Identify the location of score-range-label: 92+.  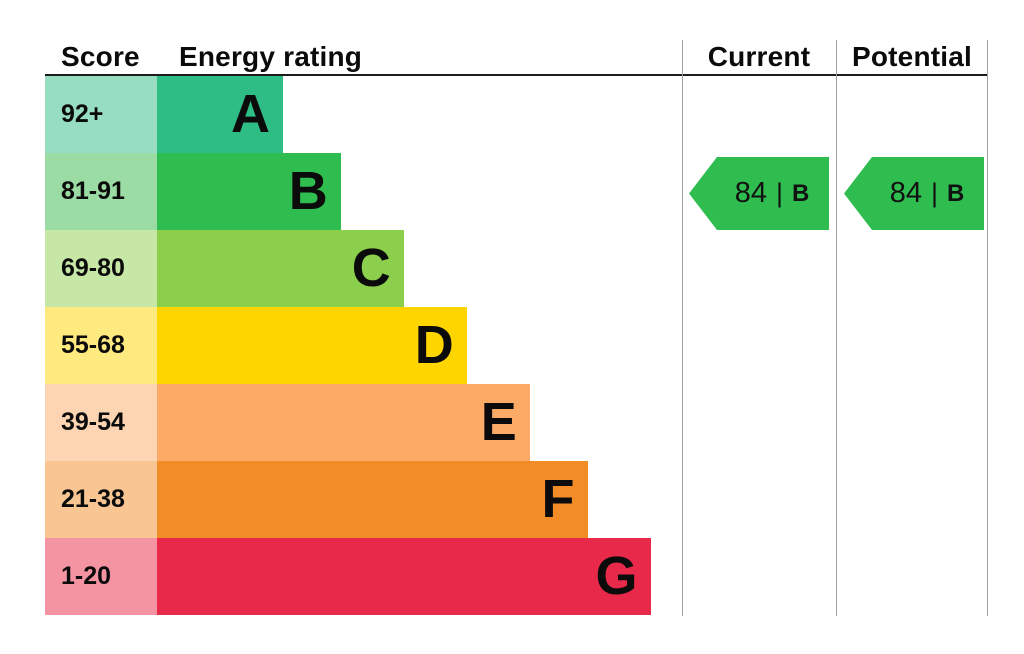
(101, 114).